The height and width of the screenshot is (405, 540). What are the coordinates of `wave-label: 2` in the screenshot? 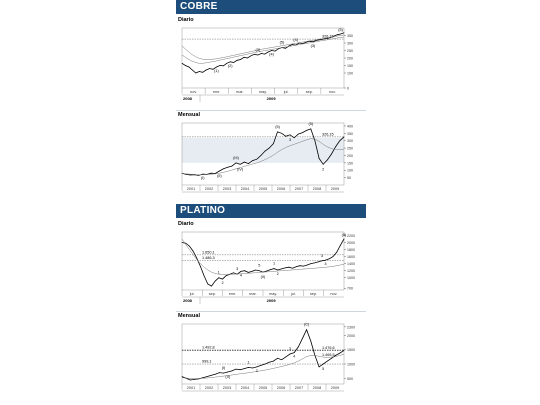 It's located at (278, 274).